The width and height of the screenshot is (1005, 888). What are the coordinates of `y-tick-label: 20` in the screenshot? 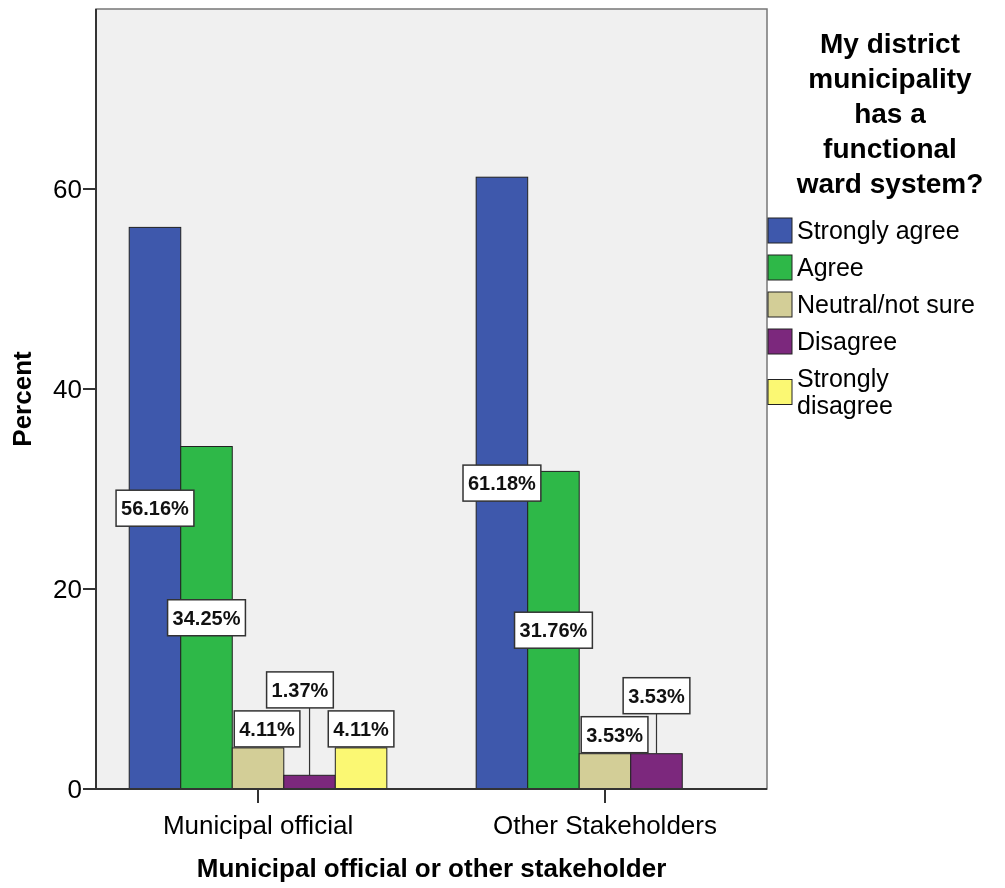 It's located at (67, 589).